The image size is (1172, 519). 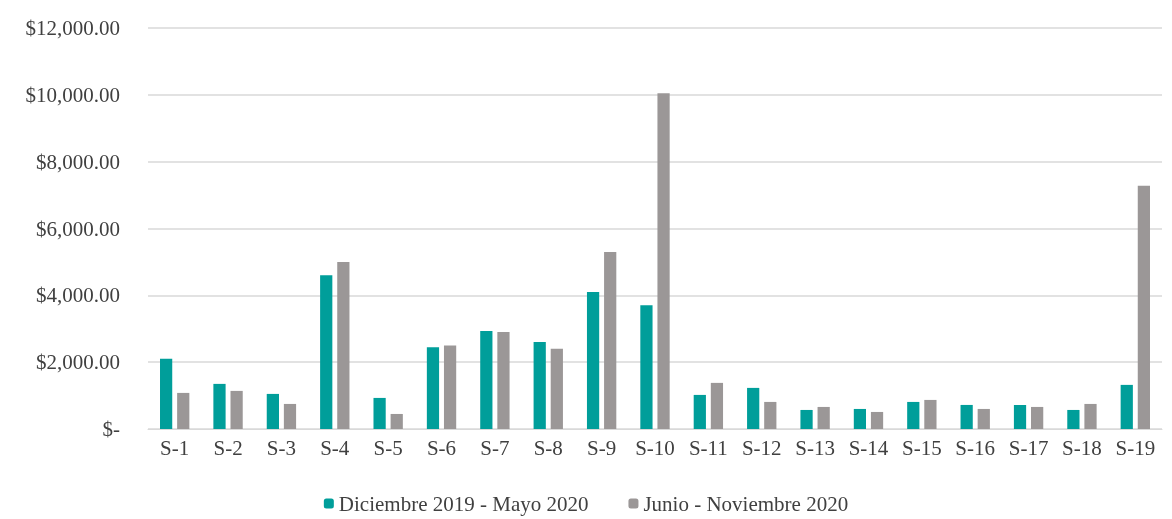 I want to click on x-tick-label: S-19, so click(x=1135, y=447).